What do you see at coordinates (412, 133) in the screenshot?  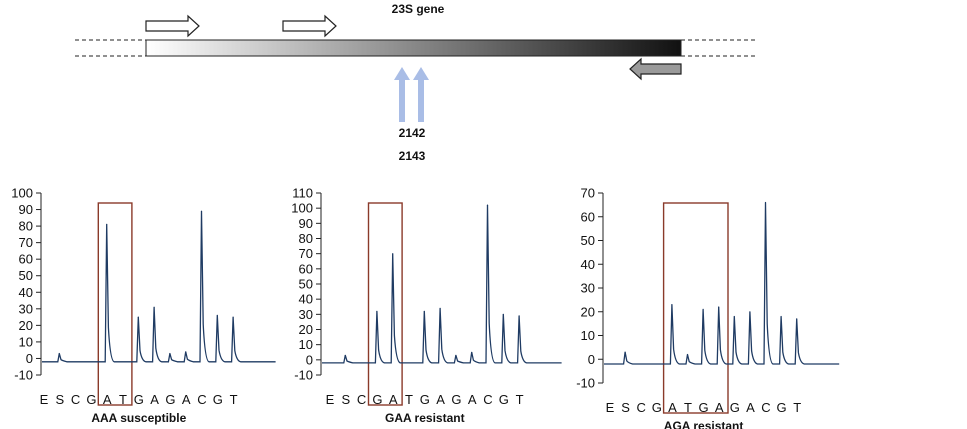 I see `position-2142-label: 2142` at bounding box center [412, 133].